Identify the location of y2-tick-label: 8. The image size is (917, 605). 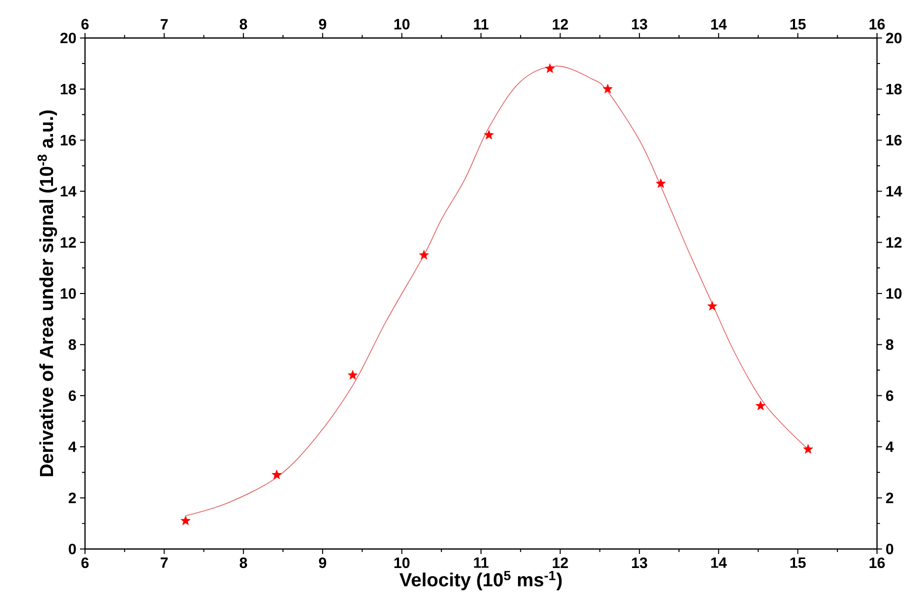
(890, 344).